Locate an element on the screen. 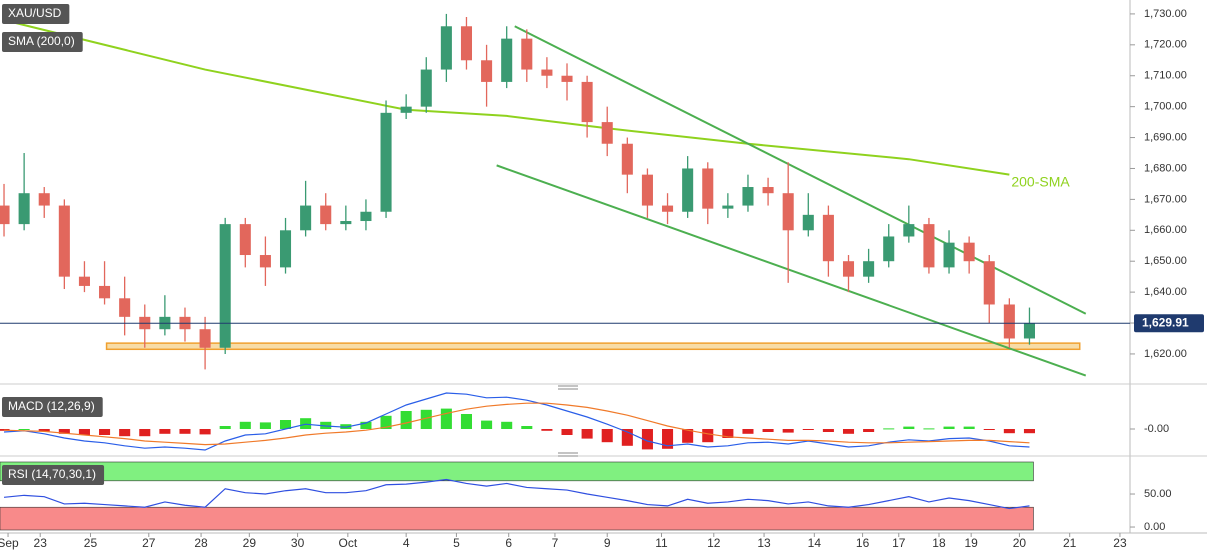 The image size is (1207, 555). x-tick-label: 5 is located at coordinates (456, 543).